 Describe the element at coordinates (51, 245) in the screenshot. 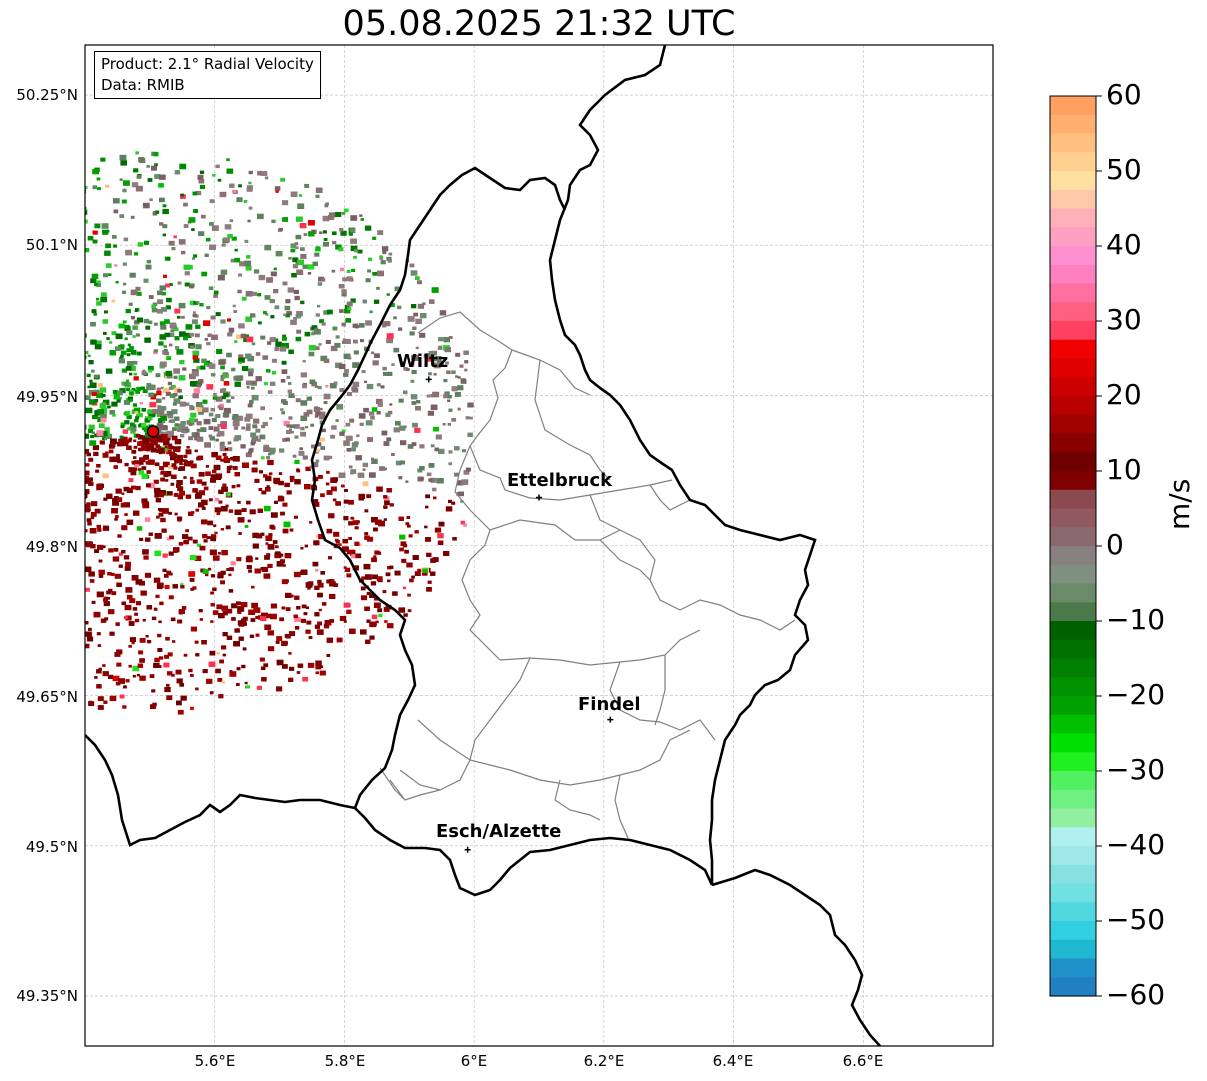

I see `lat-label-50-1: 50.1°N` at that location.